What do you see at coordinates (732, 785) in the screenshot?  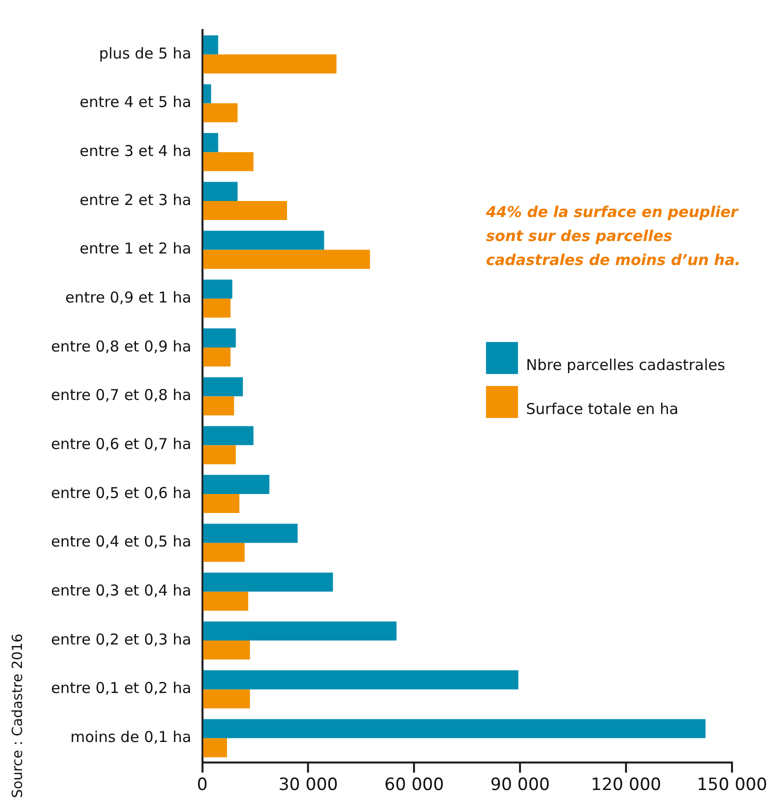 I see `x-tick-label: 150 000` at bounding box center [732, 785].